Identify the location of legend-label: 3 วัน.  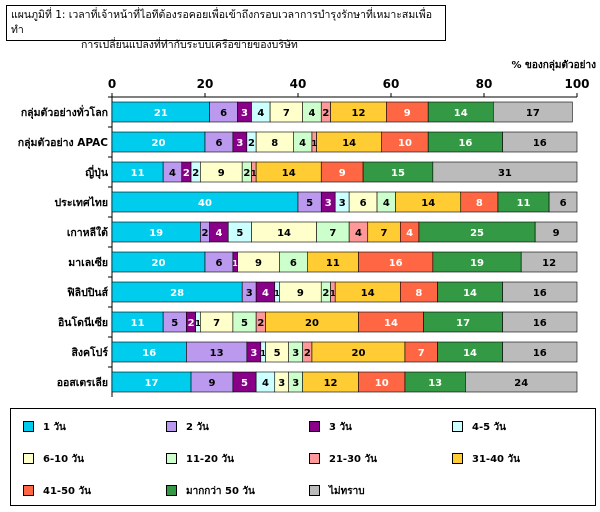
(340, 427).